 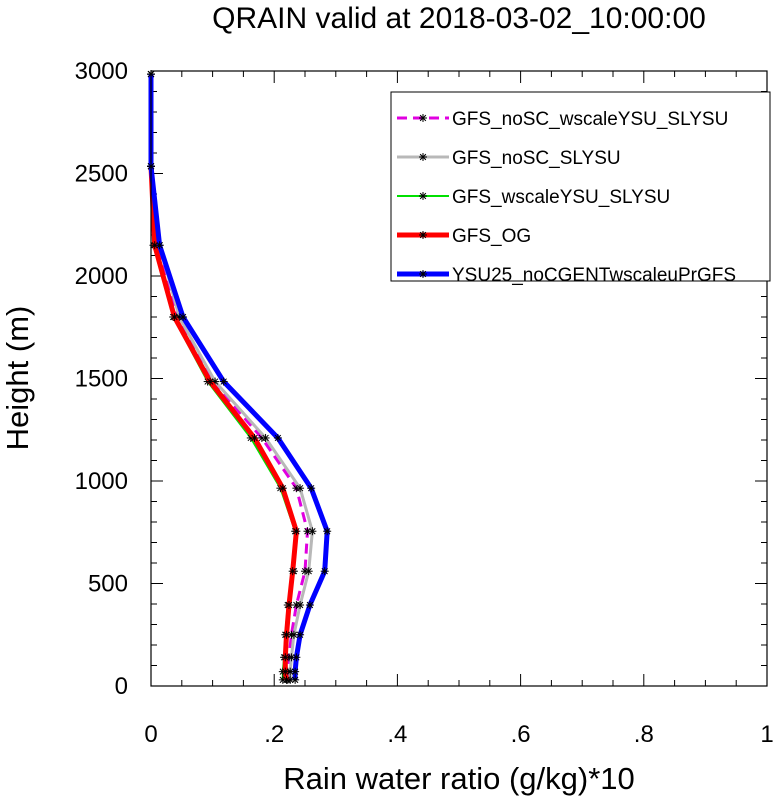 What do you see at coordinates (536, 158) in the screenshot?
I see `legend-label: GFS_noSC_SLYSU` at bounding box center [536, 158].